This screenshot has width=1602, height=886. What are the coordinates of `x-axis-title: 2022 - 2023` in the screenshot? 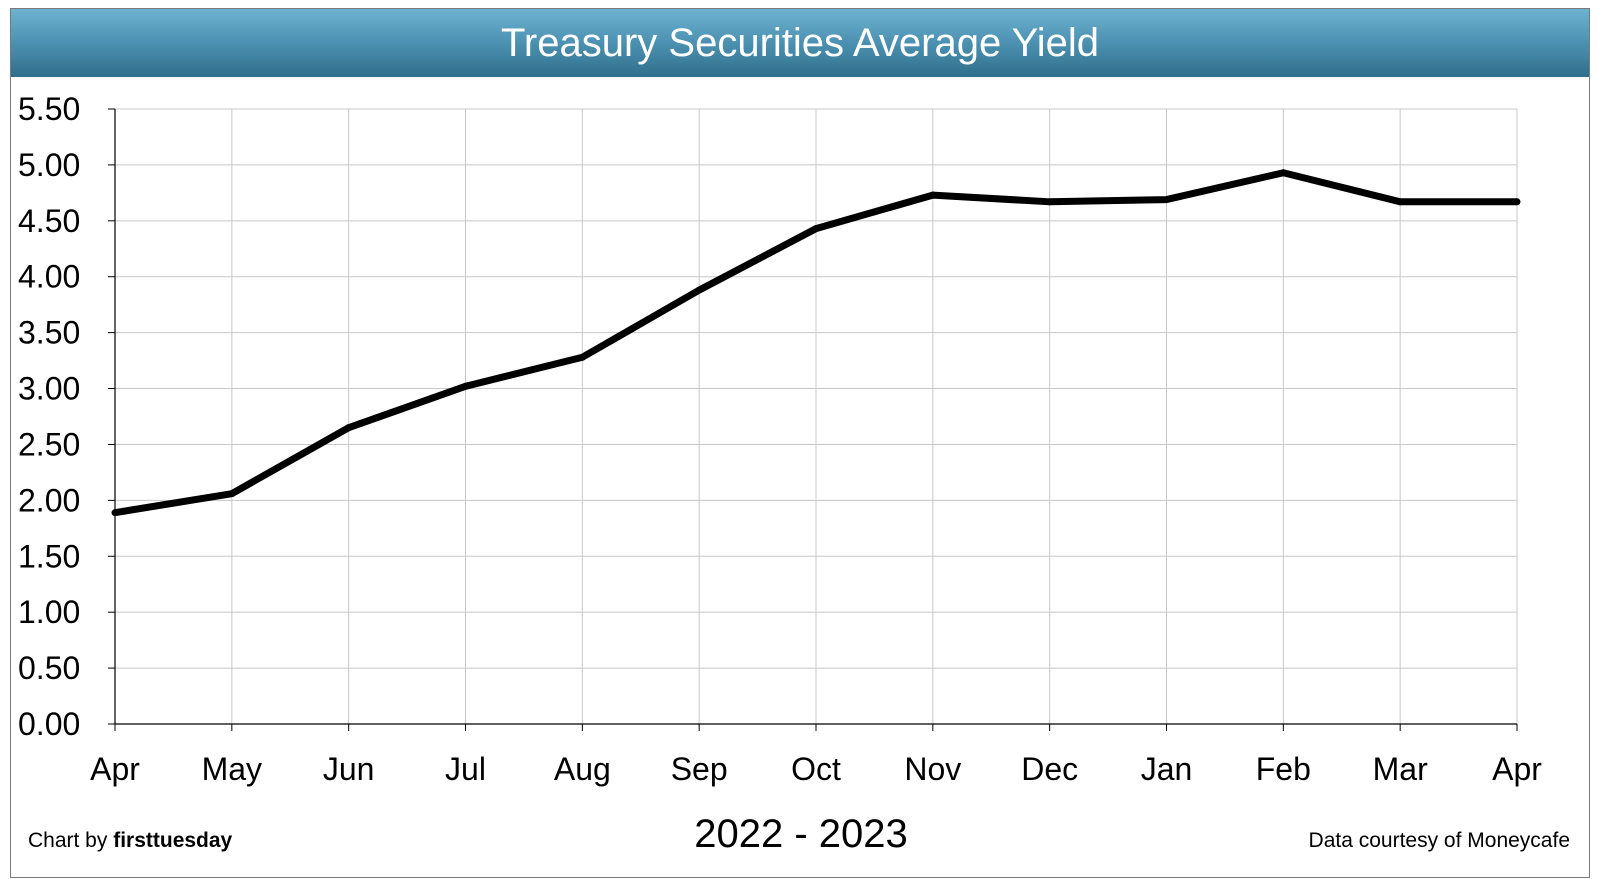 It's located at (801, 834).